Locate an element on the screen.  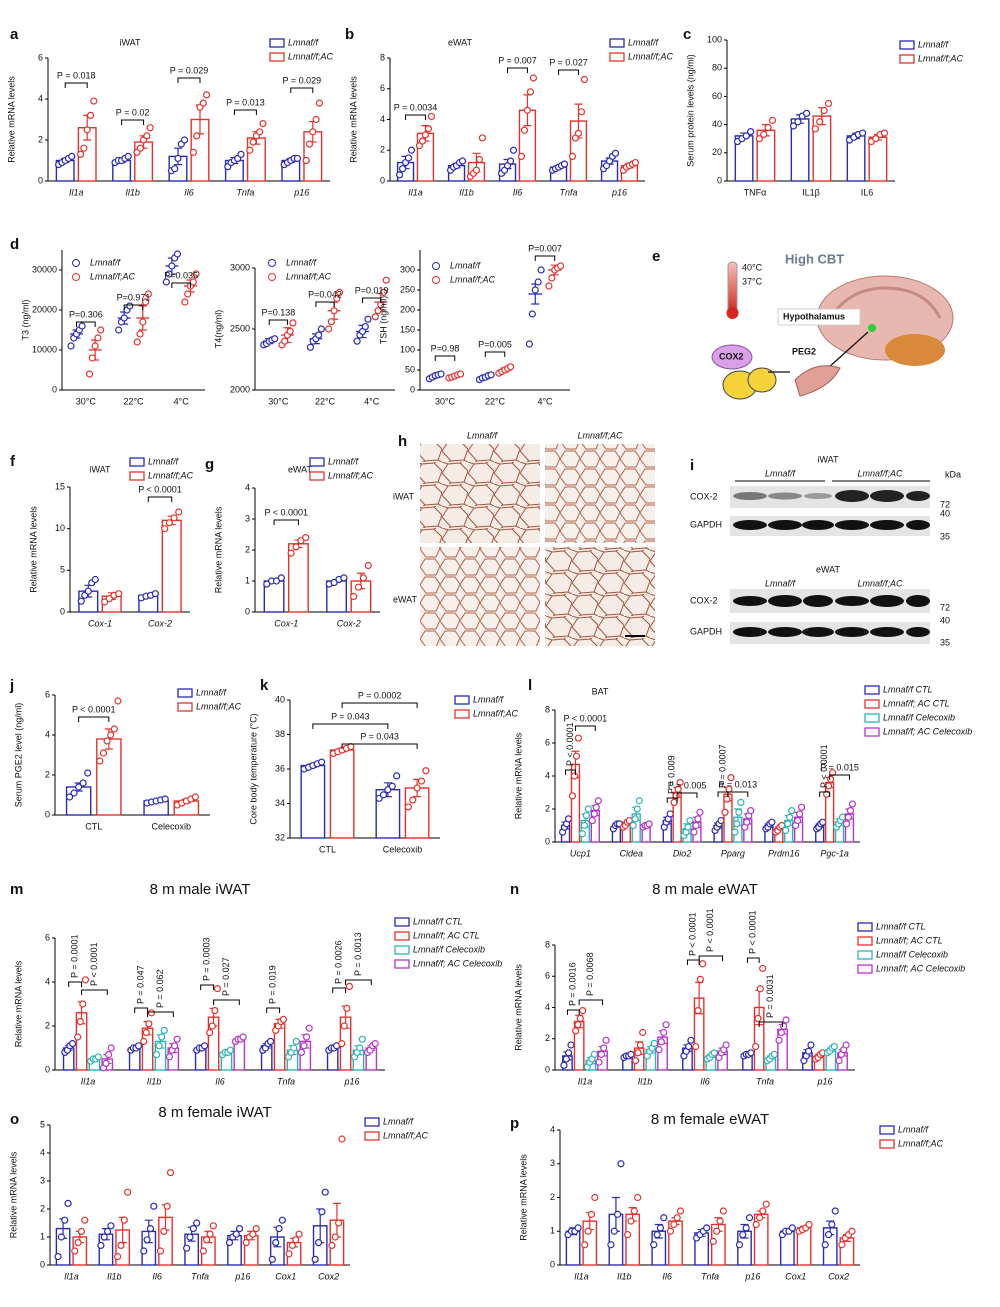
x-tick-label: Cox1 is located at coordinates (795, 1276).